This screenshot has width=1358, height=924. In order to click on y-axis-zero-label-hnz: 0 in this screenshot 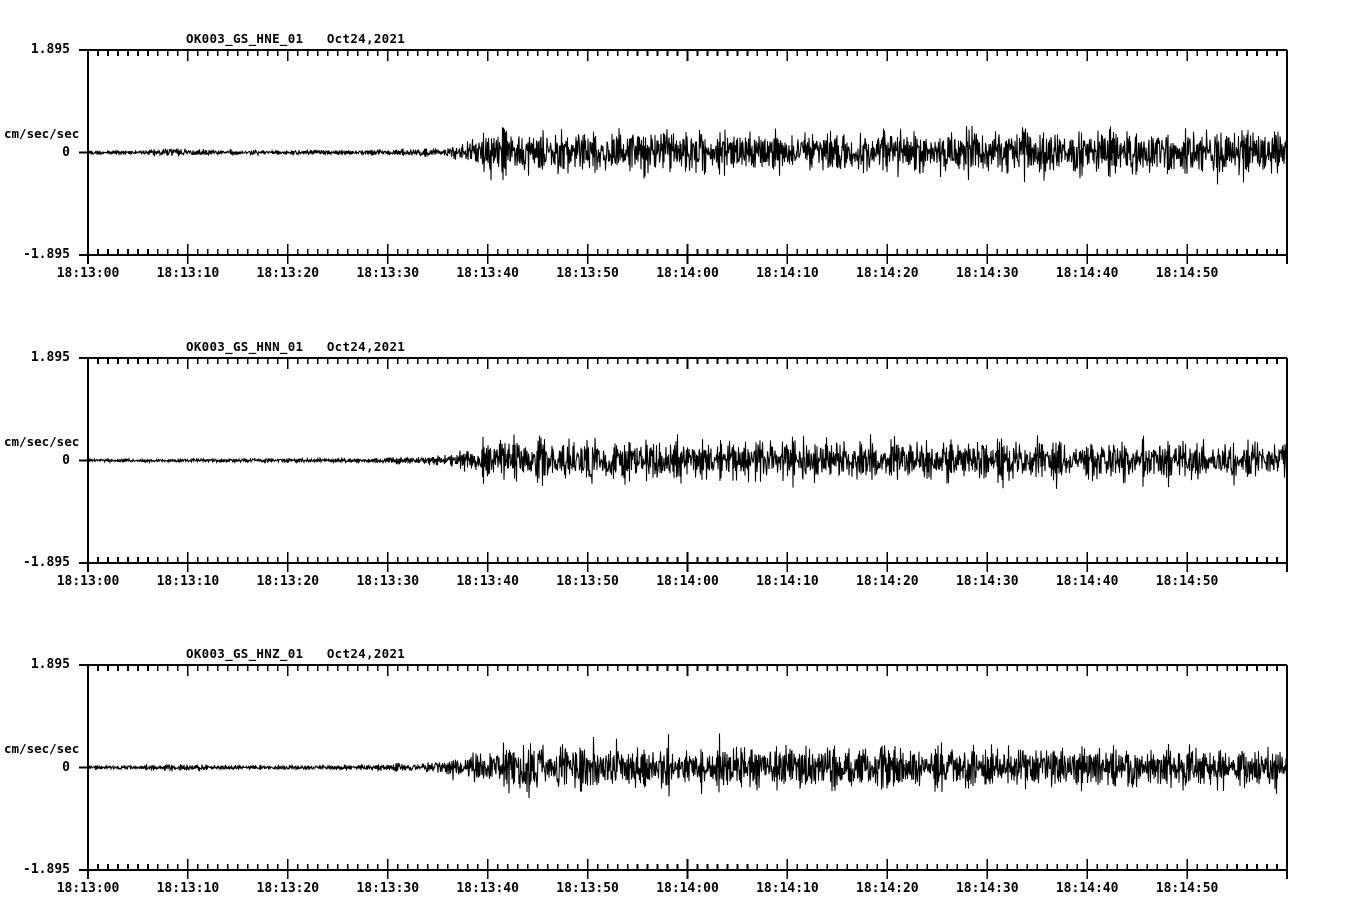, I will do `click(66, 767)`.